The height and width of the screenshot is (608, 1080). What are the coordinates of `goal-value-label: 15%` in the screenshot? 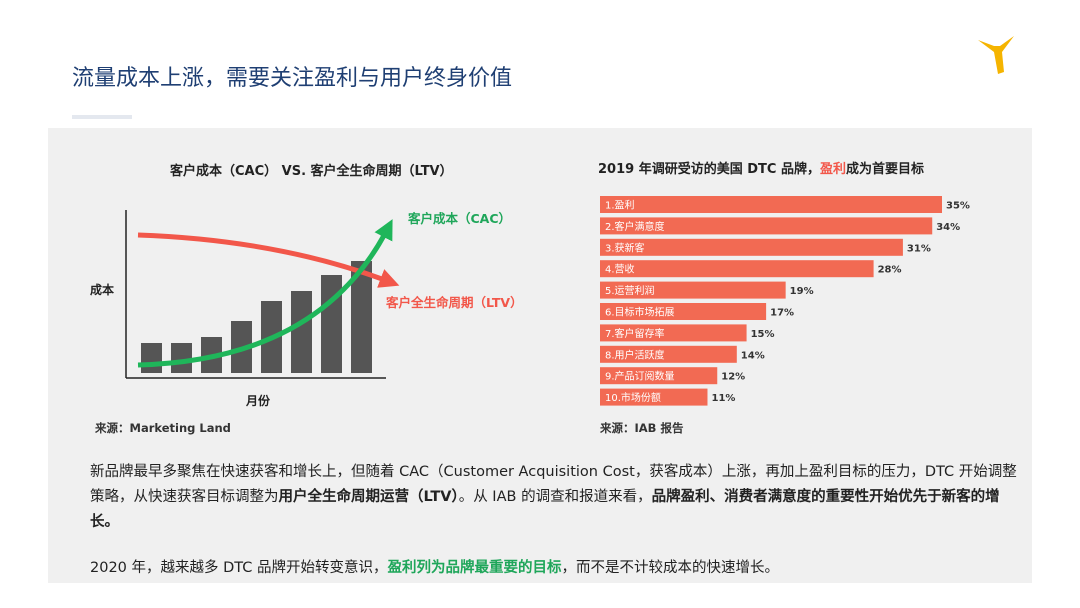 It's located at (763, 334).